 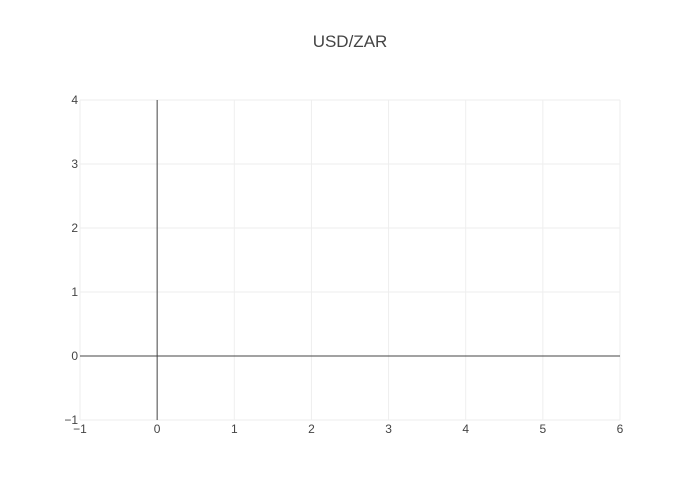 What do you see at coordinates (311, 429) in the screenshot?
I see `x-tick-label: 2` at bounding box center [311, 429].